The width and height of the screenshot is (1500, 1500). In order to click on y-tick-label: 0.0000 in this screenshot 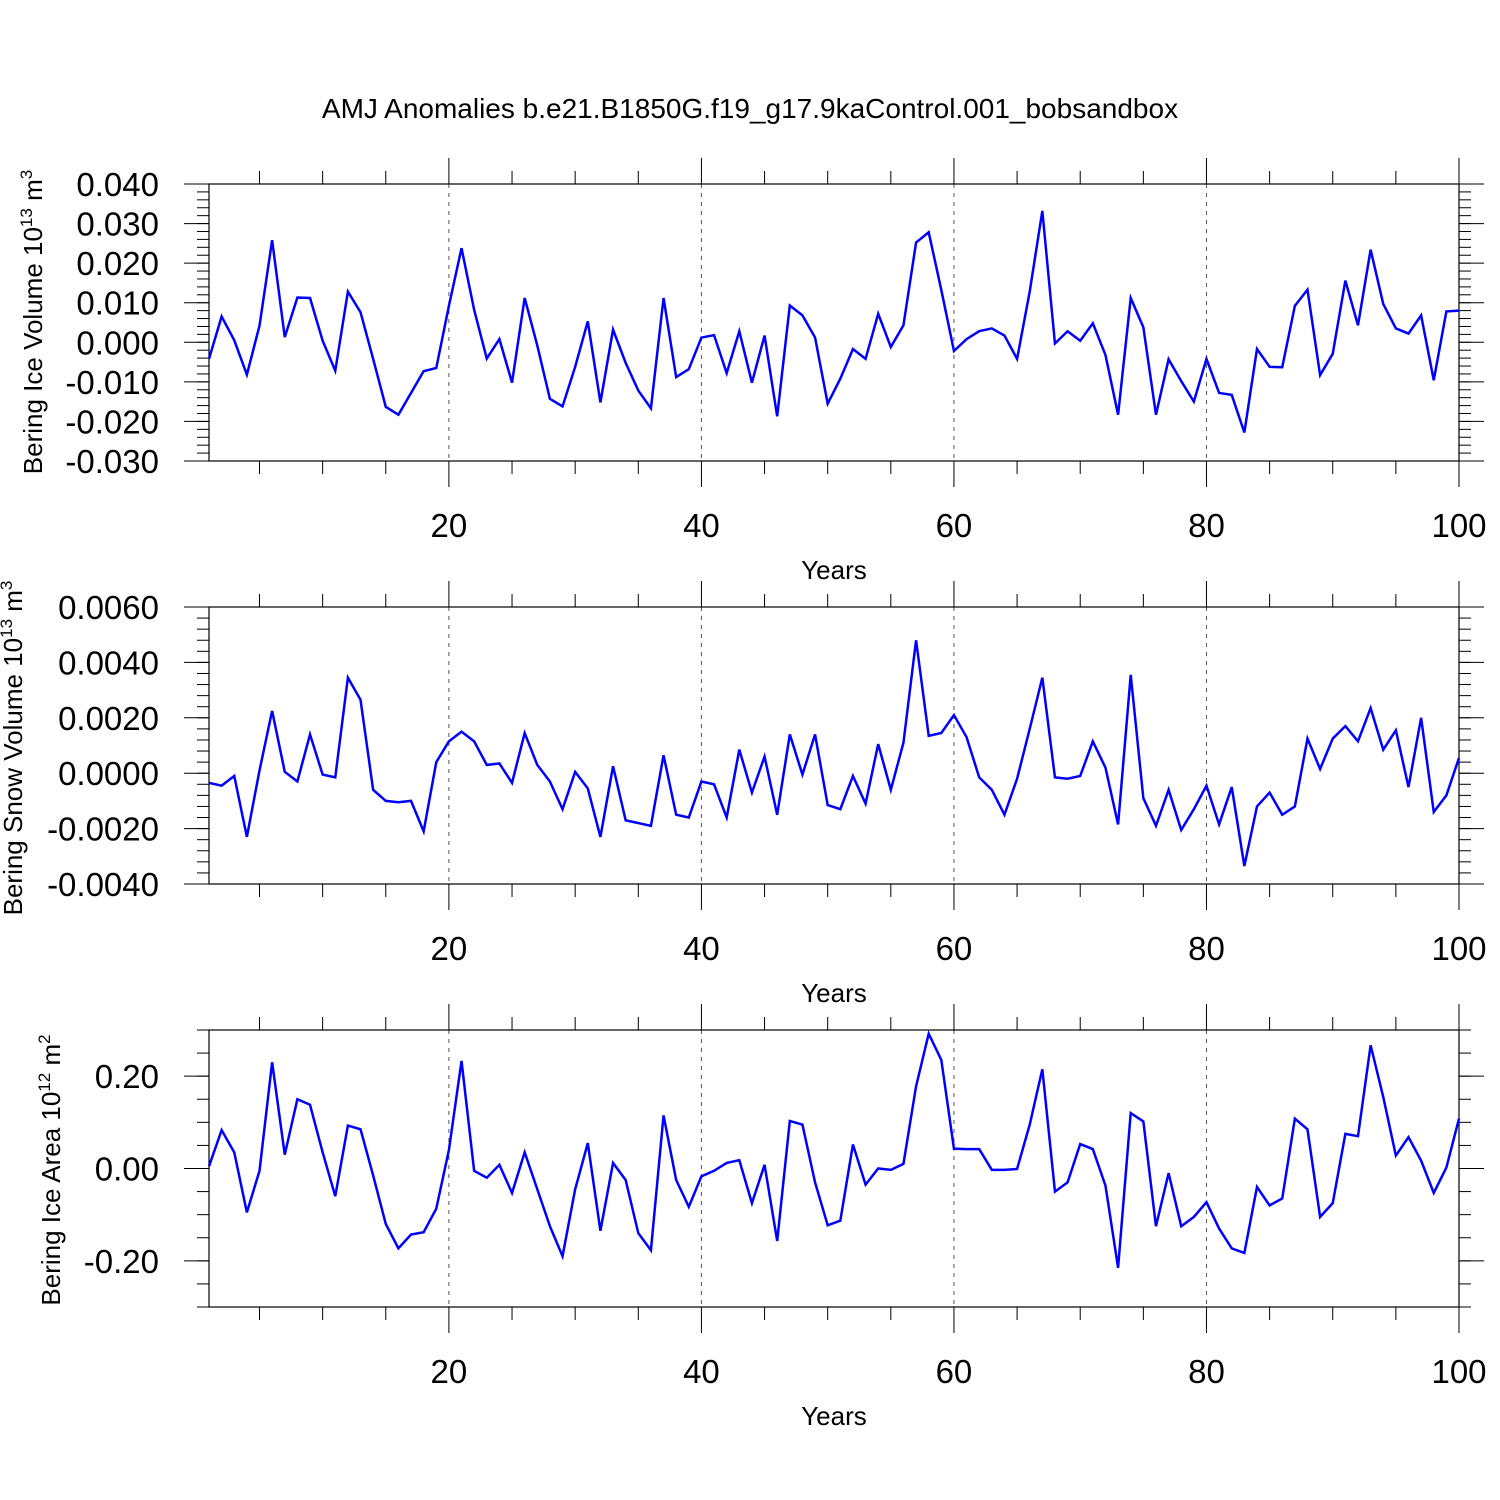, I will do `click(108, 773)`.